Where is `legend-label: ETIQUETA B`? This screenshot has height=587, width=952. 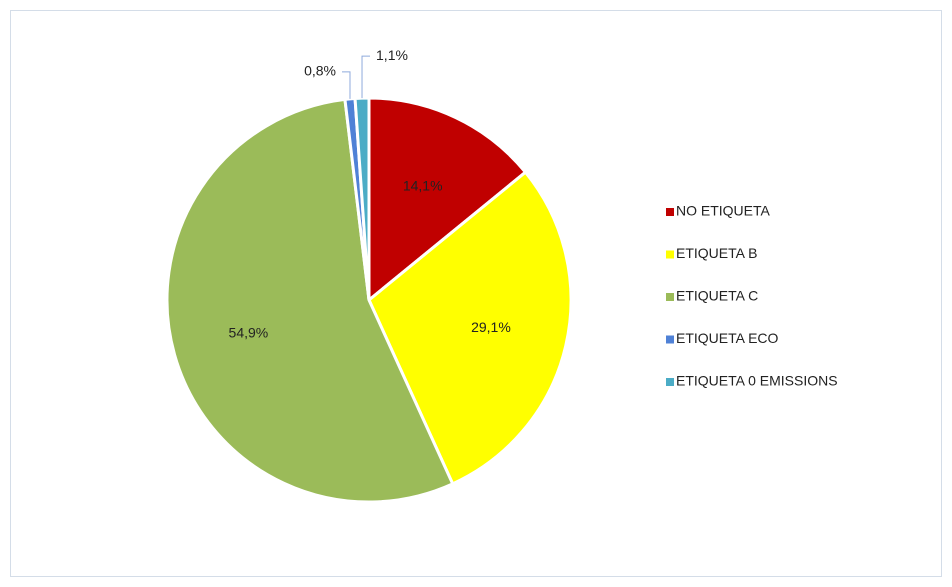 legend-label: ETIQUETA B is located at coordinates (716, 253).